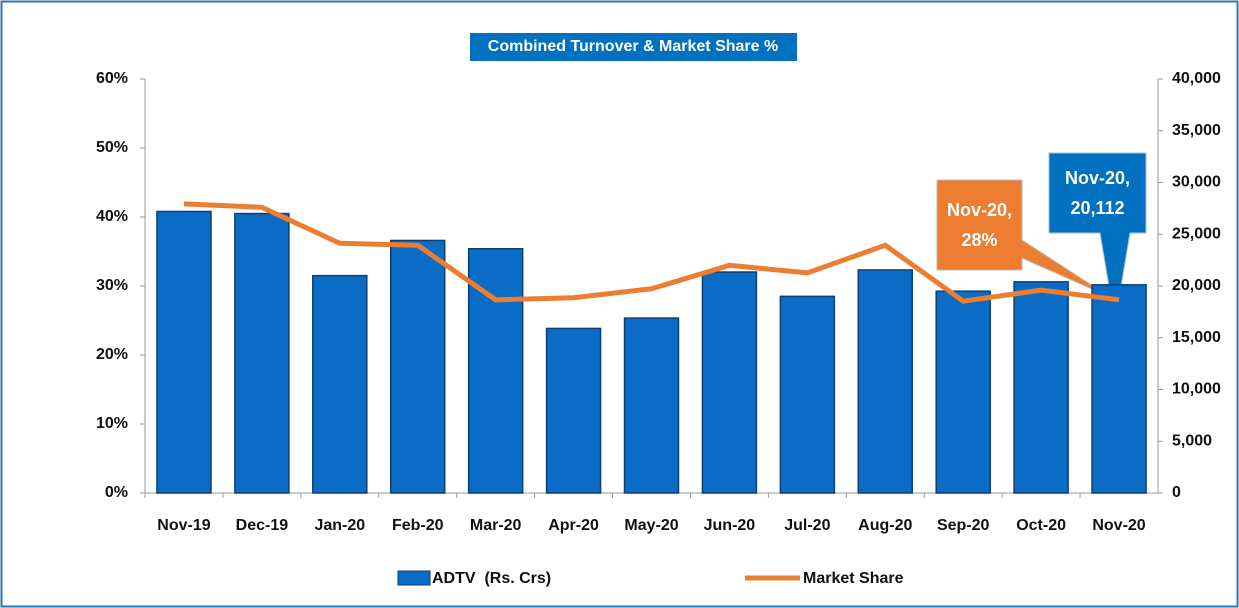 The height and width of the screenshot is (608, 1239). I want to click on callout-line, so click(1023, 238).